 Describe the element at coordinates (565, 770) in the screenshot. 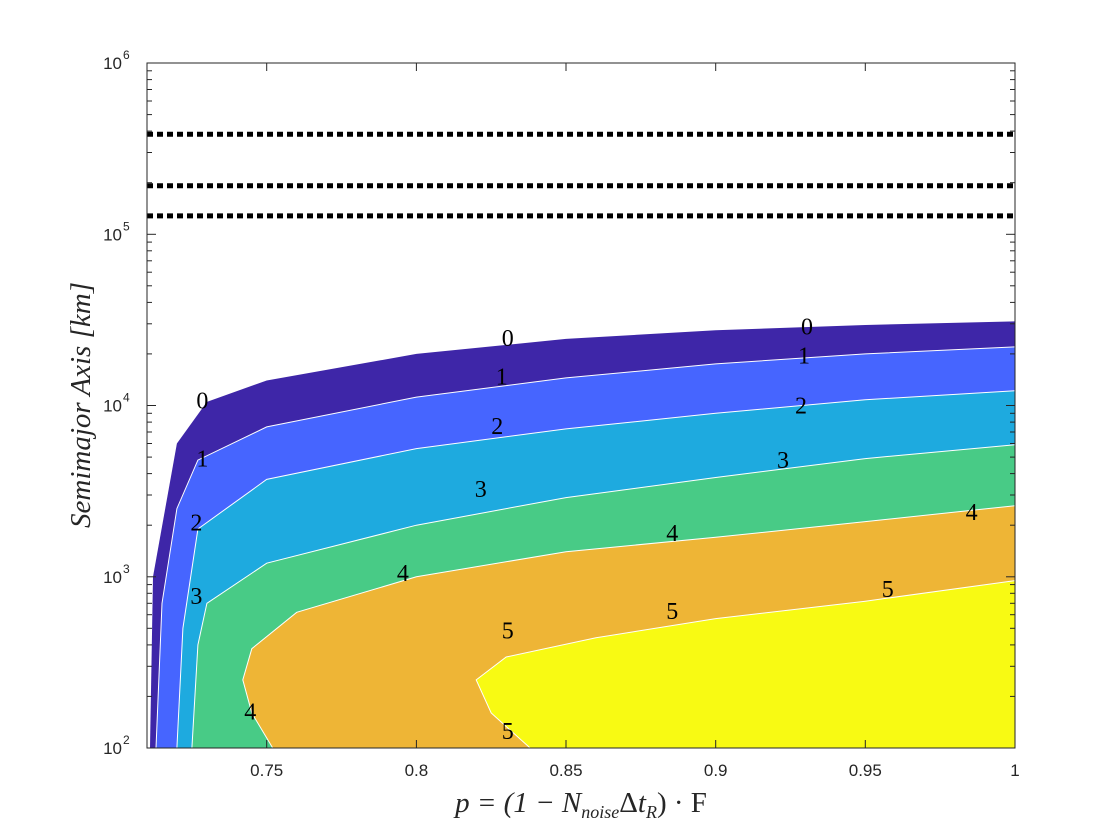

I see `x-tick-label: 0.85` at that location.